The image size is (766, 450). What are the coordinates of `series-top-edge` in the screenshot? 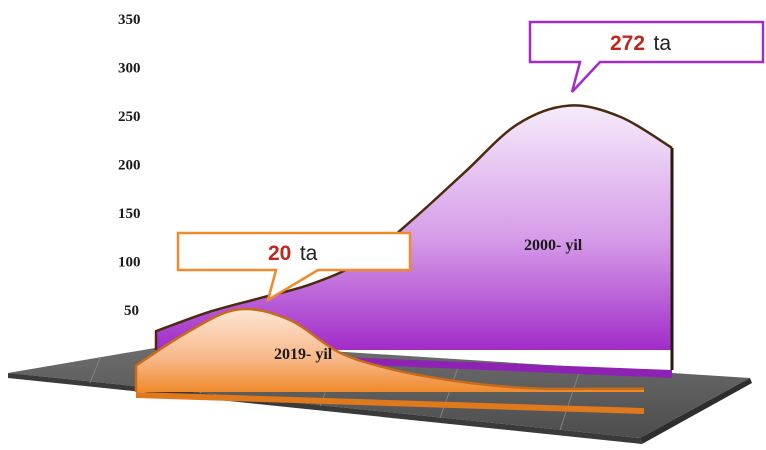 It's located at (389, 349).